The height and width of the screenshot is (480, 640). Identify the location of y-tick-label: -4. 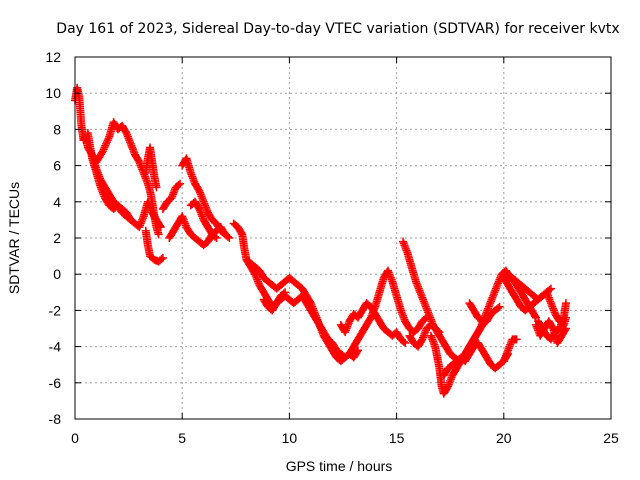
(55, 347).